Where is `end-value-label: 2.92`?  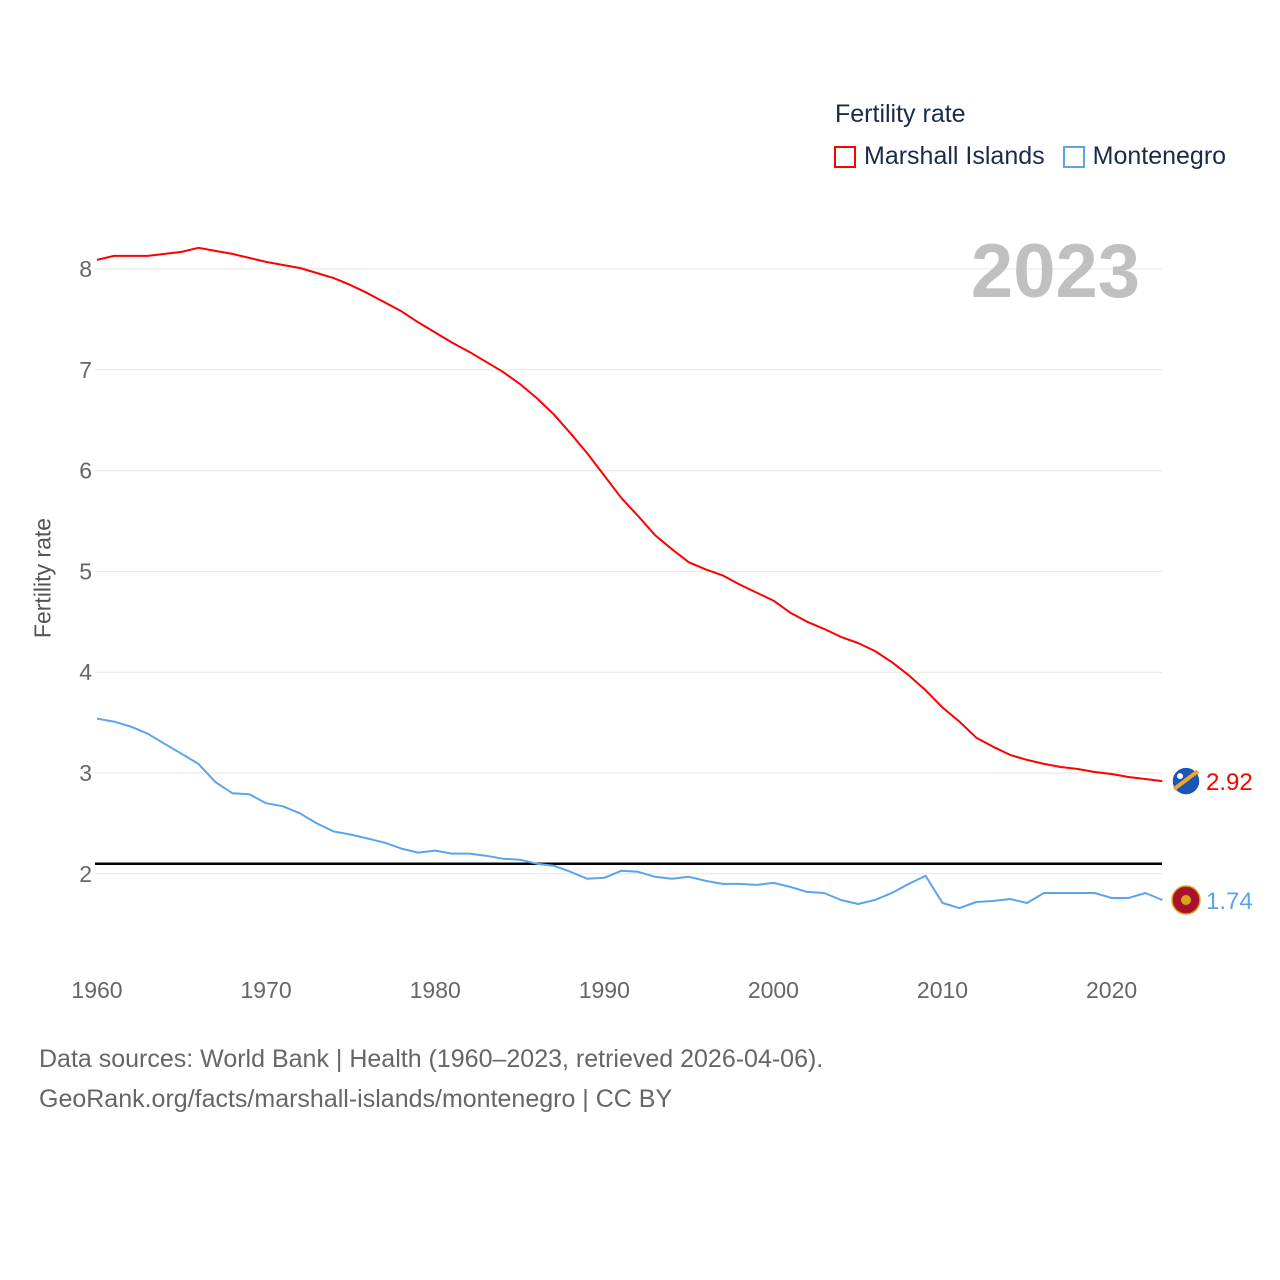 end-value-label: 2.92 is located at coordinates (1229, 782).